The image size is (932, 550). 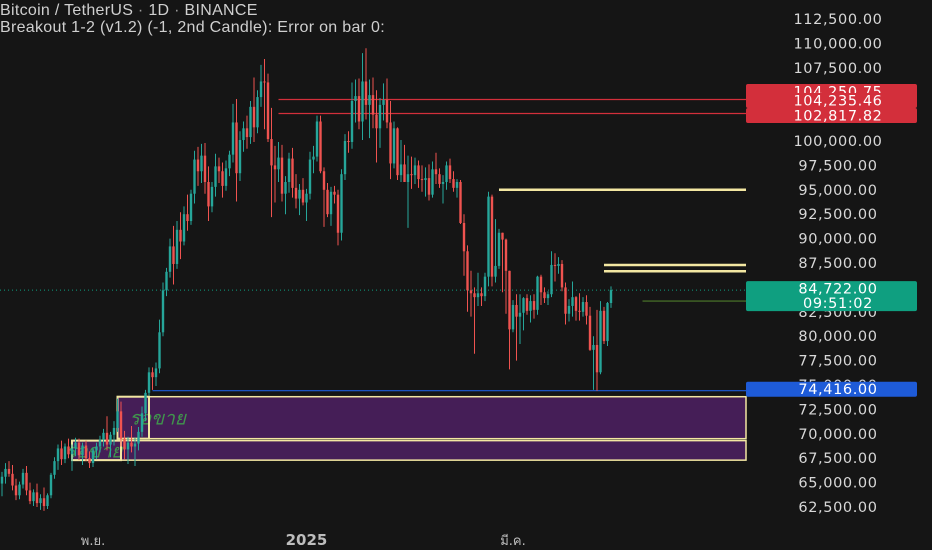 What do you see at coordinates (159, 419) in the screenshot?
I see `zone-label: รอขาย` at bounding box center [159, 419].